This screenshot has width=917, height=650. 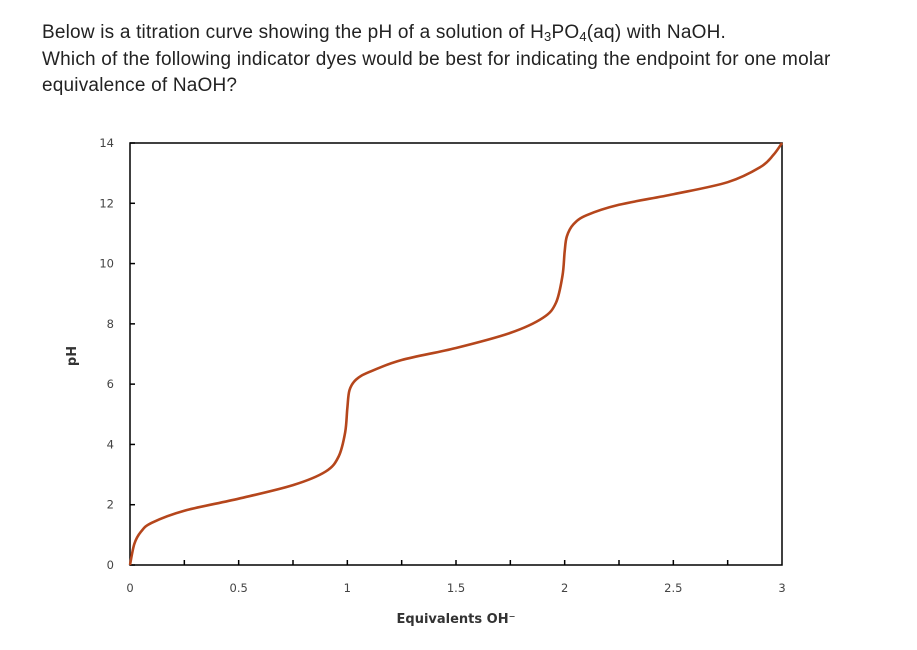 What do you see at coordinates (110, 384) in the screenshot?
I see `y-tick-label: 6` at bounding box center [110, 384].